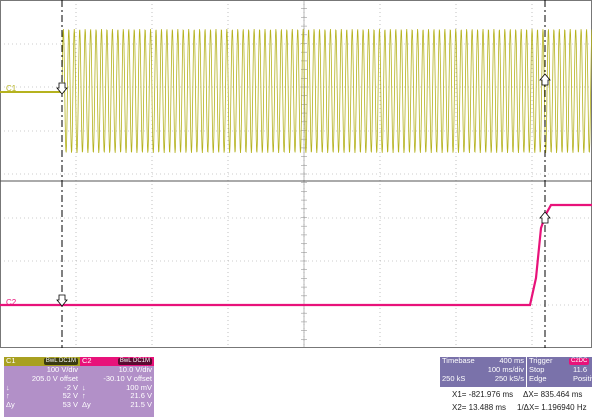 This screenshot has height=417, width=592. I want to click on c1-channel-marker: C1, so click(11, 88).